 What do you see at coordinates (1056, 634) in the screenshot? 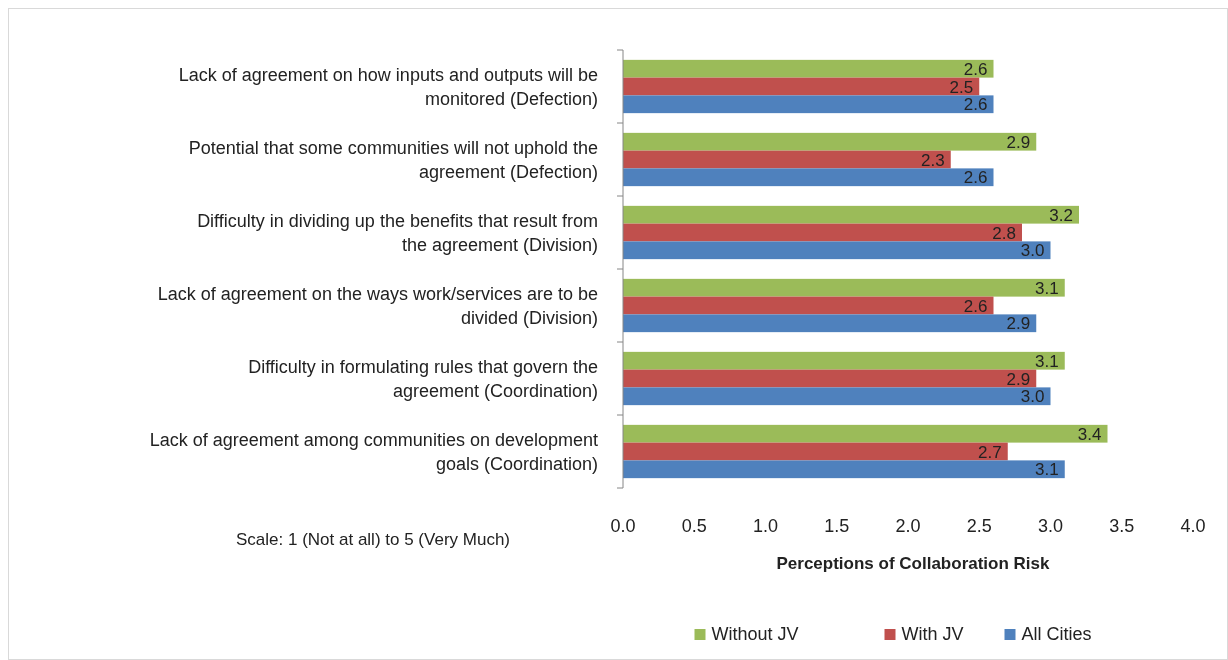
I see `legend-label: All Cities` at bounding box center [1056, 634].